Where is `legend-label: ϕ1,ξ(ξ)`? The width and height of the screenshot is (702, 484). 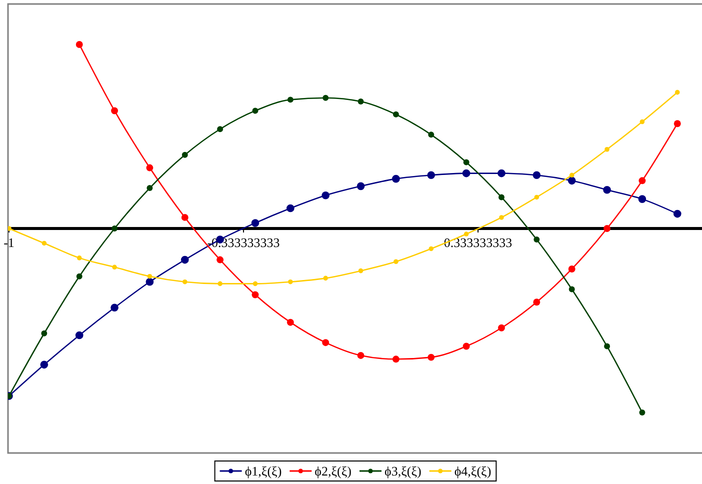 legend-label: ϕ1,ξ(ξ) is located at coordinates (263, 471).